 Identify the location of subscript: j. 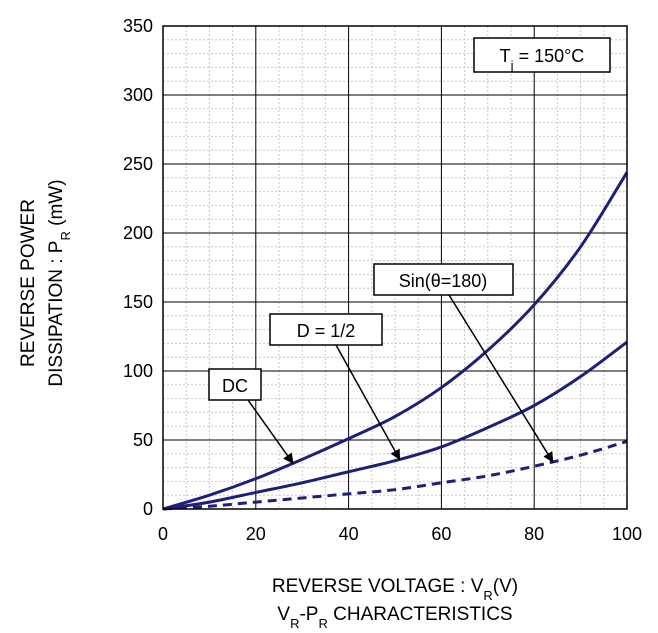
(512, 65).